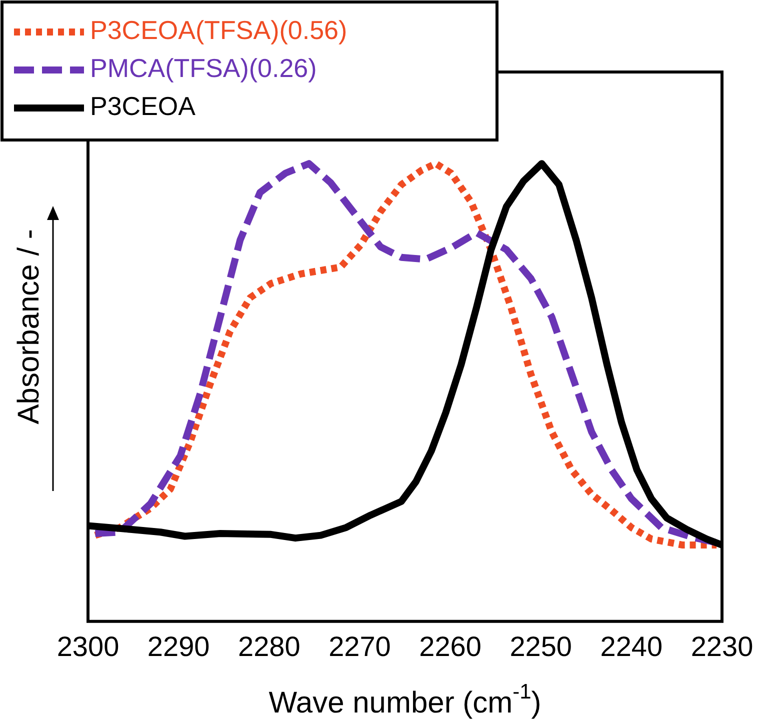 The height and width of the screenshot is (725, 776). I want to click on x-tick-label: 2260, so click(450, 646).